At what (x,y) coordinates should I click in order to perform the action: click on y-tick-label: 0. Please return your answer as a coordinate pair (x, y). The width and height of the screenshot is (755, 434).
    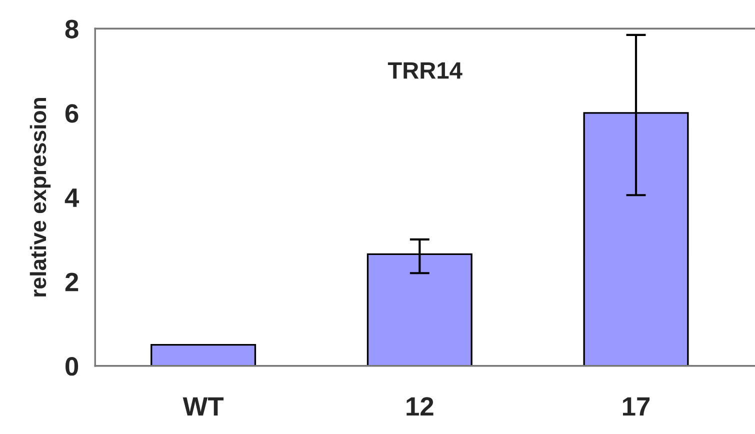
    Looking at the image, I should click on (72, 366).